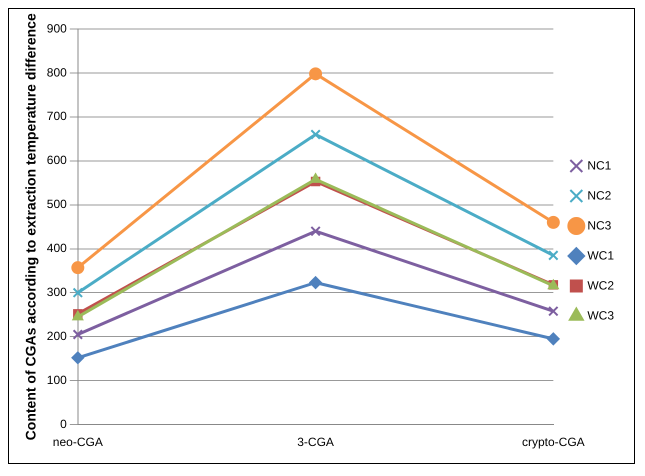 This screenshot has width=645, height=476. Describe the element at coordinates (30, 226) in the screenshot. I see `y-axis-title: Content of CGAs according to extraction temperature difference` at that location.